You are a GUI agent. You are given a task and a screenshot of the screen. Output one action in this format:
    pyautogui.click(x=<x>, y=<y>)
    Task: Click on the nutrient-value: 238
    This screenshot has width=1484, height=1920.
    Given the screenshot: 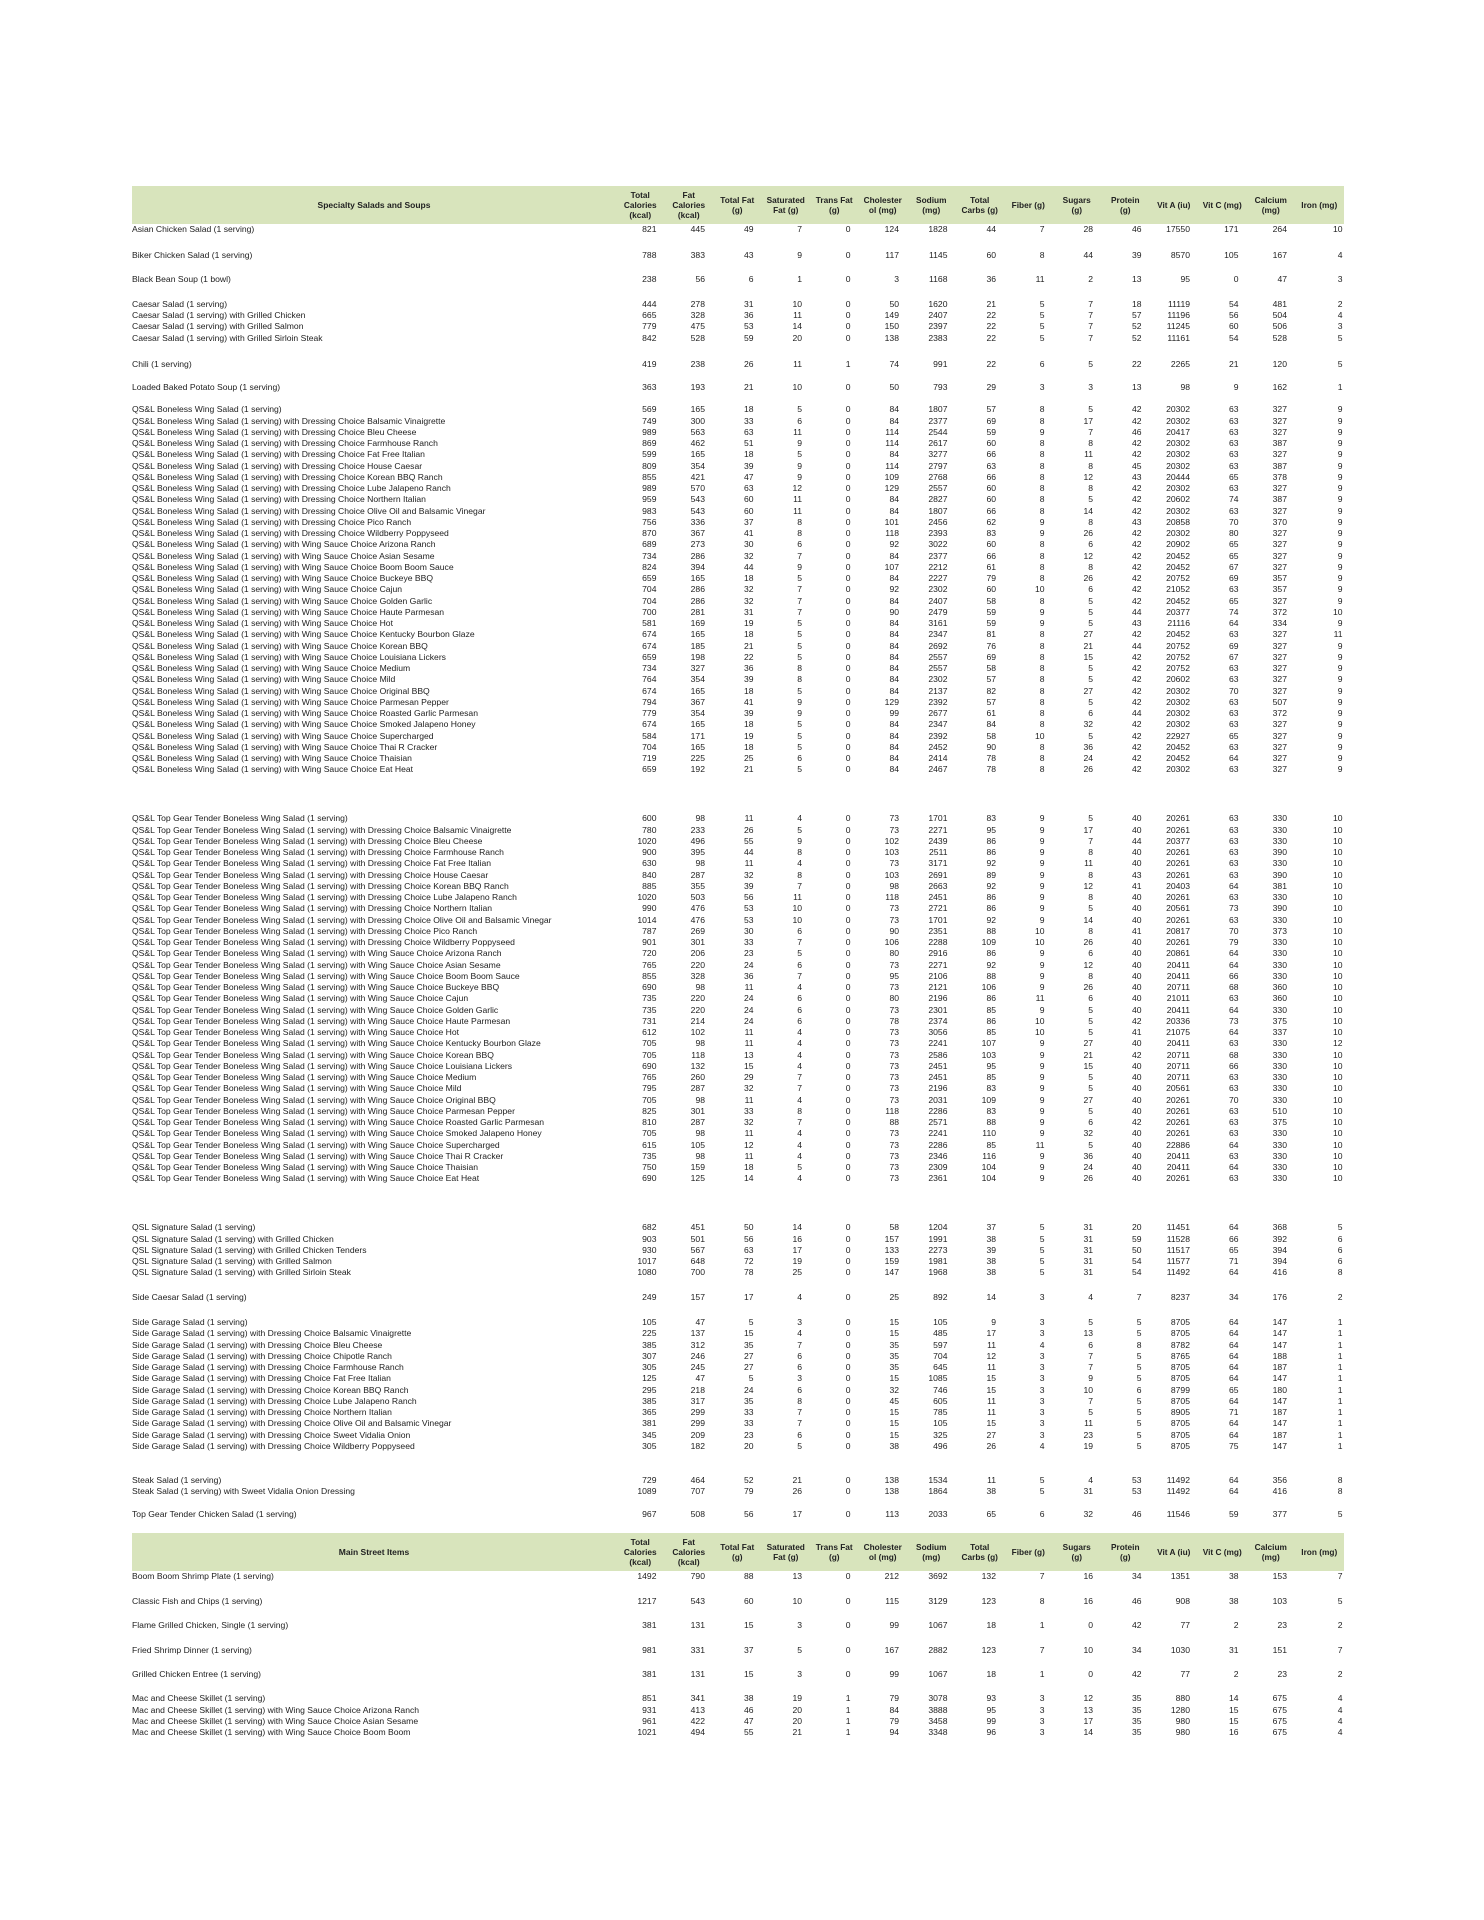 What is the action you would take?
    pyautogui.click(x=697, y=363)
    